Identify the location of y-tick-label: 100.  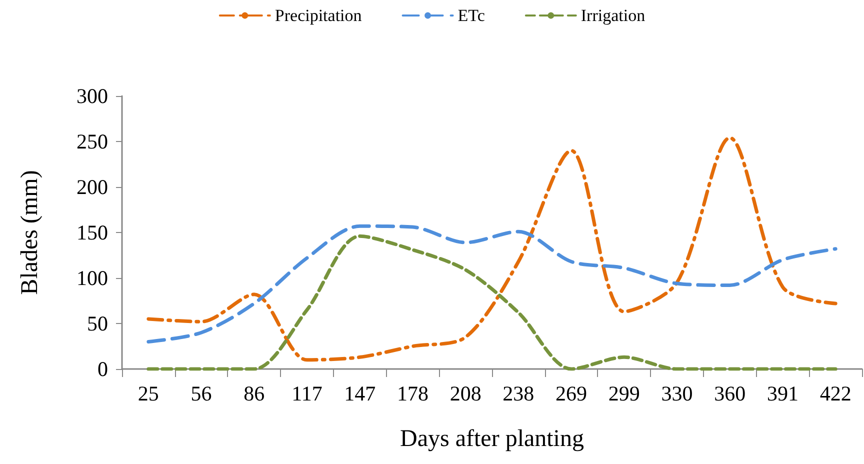
(92, 278).